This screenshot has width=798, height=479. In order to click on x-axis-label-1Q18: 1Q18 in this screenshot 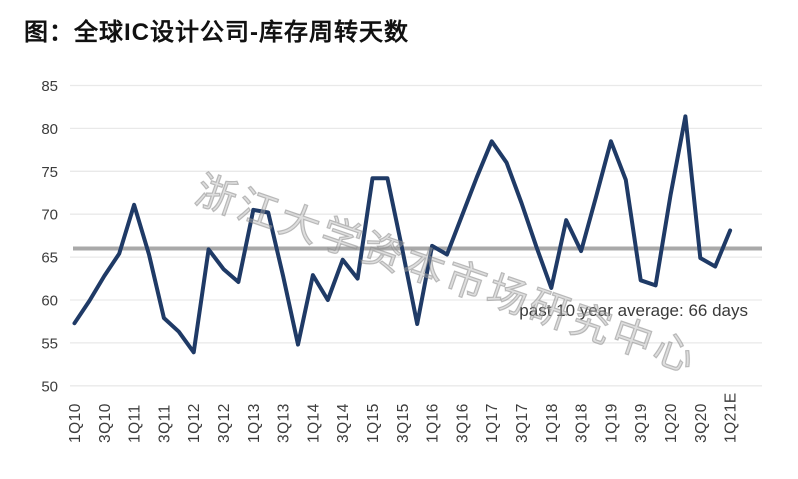, I will do `click(552, 423)`.